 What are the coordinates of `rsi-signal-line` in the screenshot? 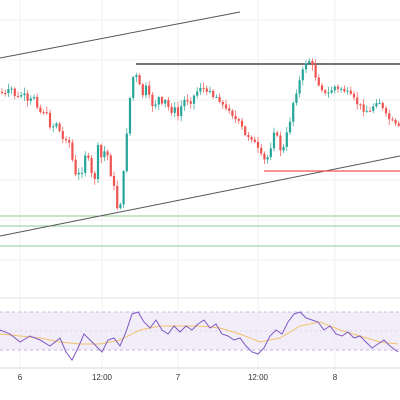 It's located at (199, 333).